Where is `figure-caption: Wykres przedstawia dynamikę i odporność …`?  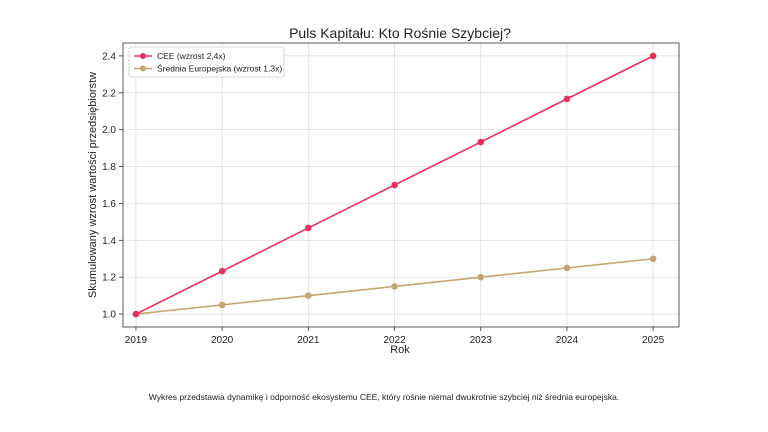 figure-caption: Wykres przedstawia dynamikę i odporność … is located at coordinates (384, 397).